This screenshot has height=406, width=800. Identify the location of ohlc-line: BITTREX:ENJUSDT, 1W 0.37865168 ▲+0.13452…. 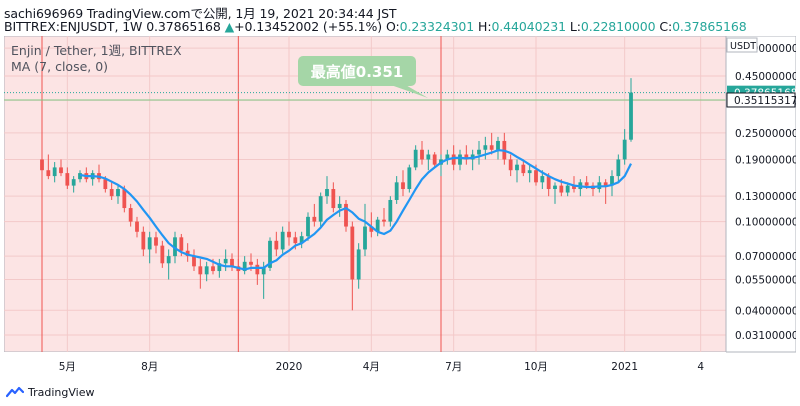
(375, 26).